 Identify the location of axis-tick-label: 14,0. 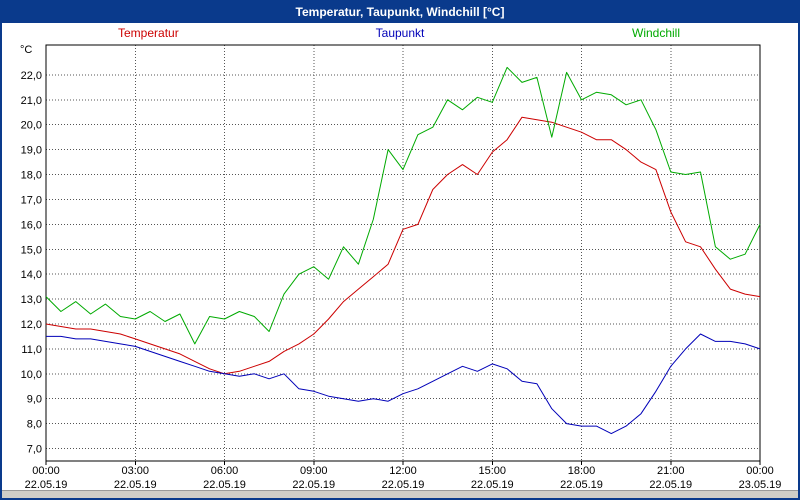
(31, 275).